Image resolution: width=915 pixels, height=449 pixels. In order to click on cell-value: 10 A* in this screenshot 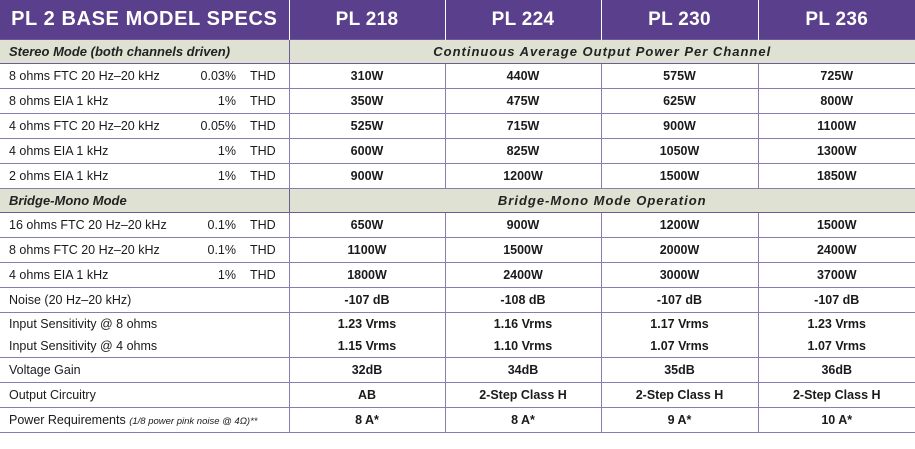, I will do `click(836, 420)`.